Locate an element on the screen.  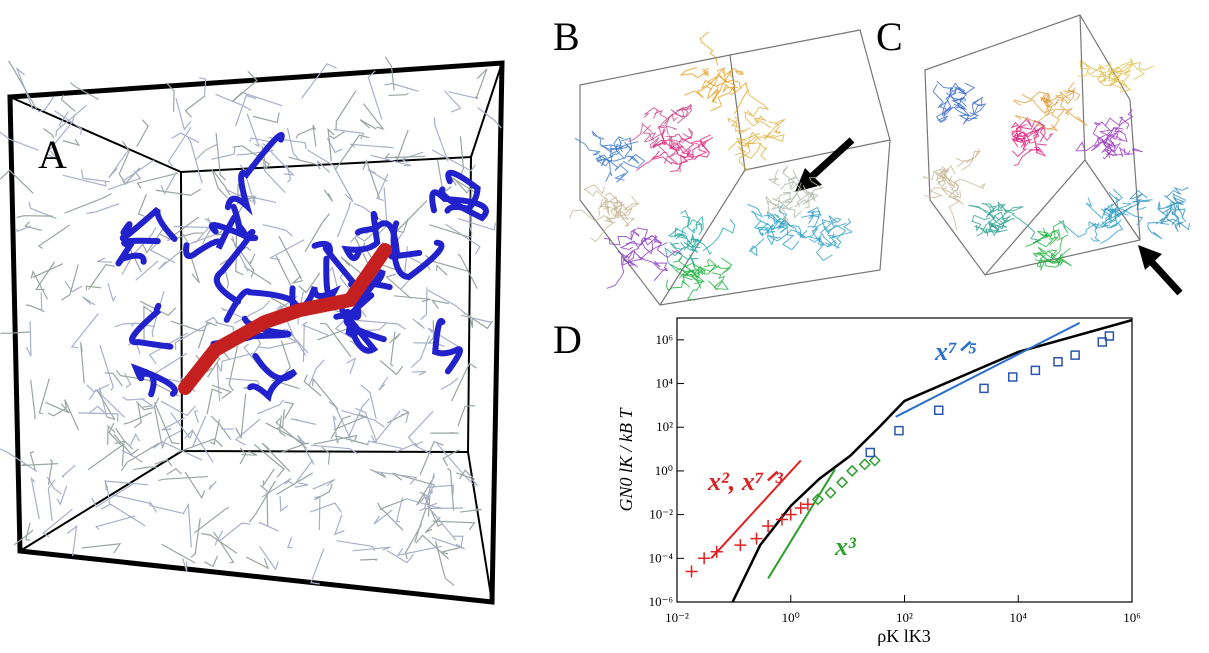
arrowhead-c is located at coordinates (1150, 257).